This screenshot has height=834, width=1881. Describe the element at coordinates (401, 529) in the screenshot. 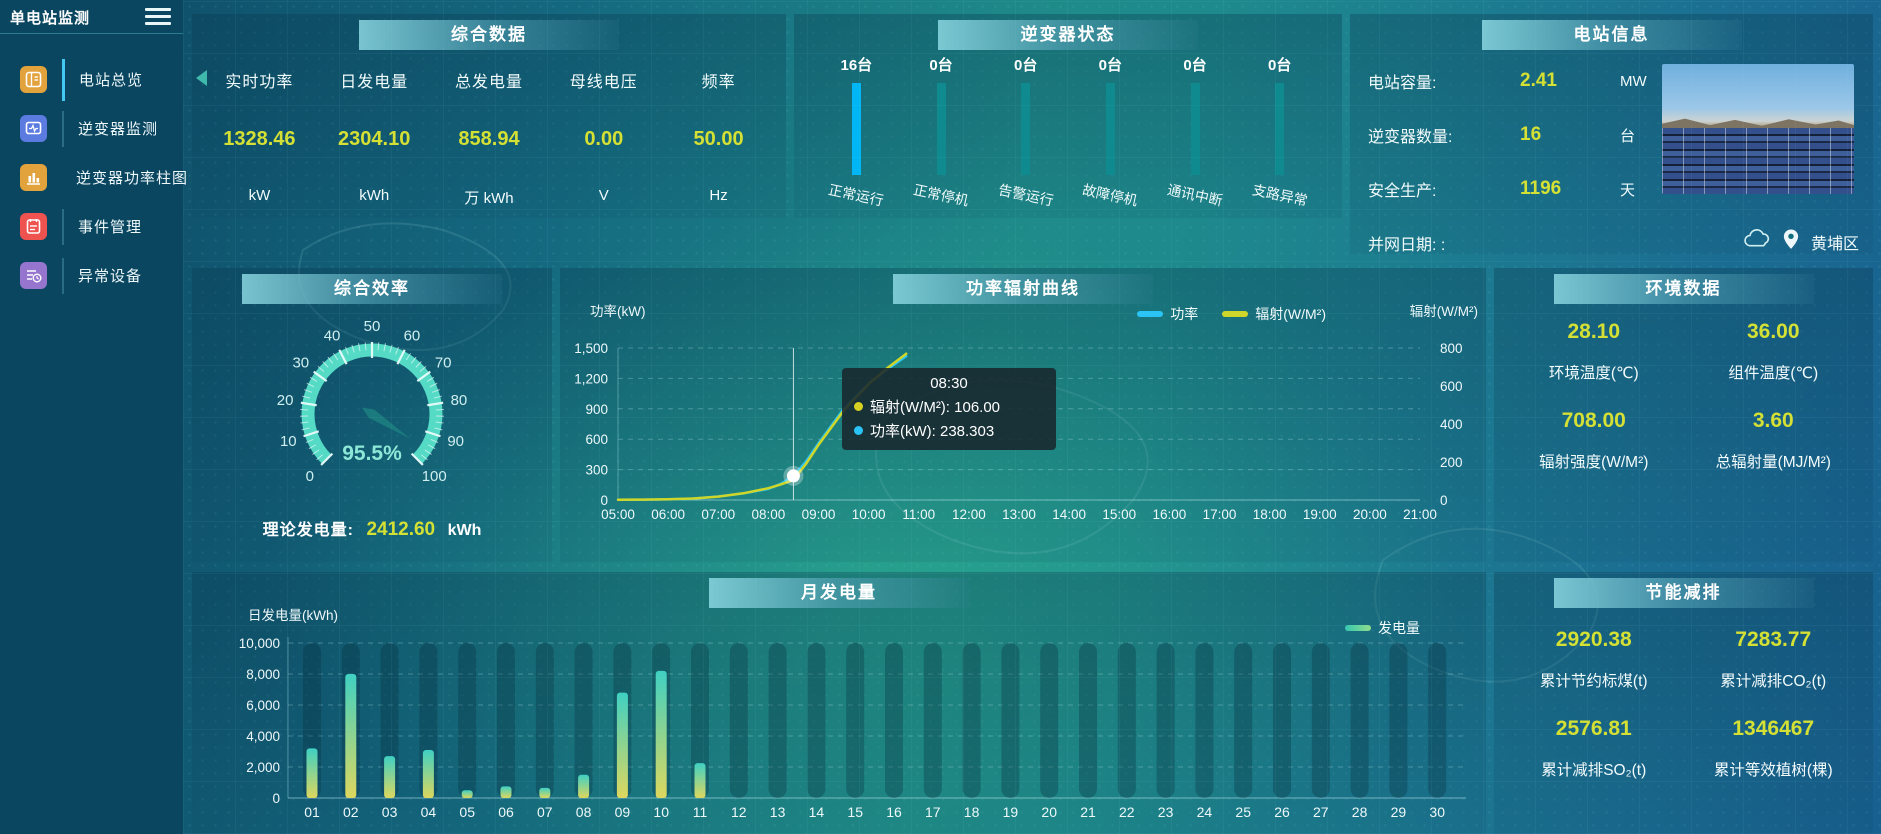

I see `theoretical-generation-value: 2412.60` at that location.